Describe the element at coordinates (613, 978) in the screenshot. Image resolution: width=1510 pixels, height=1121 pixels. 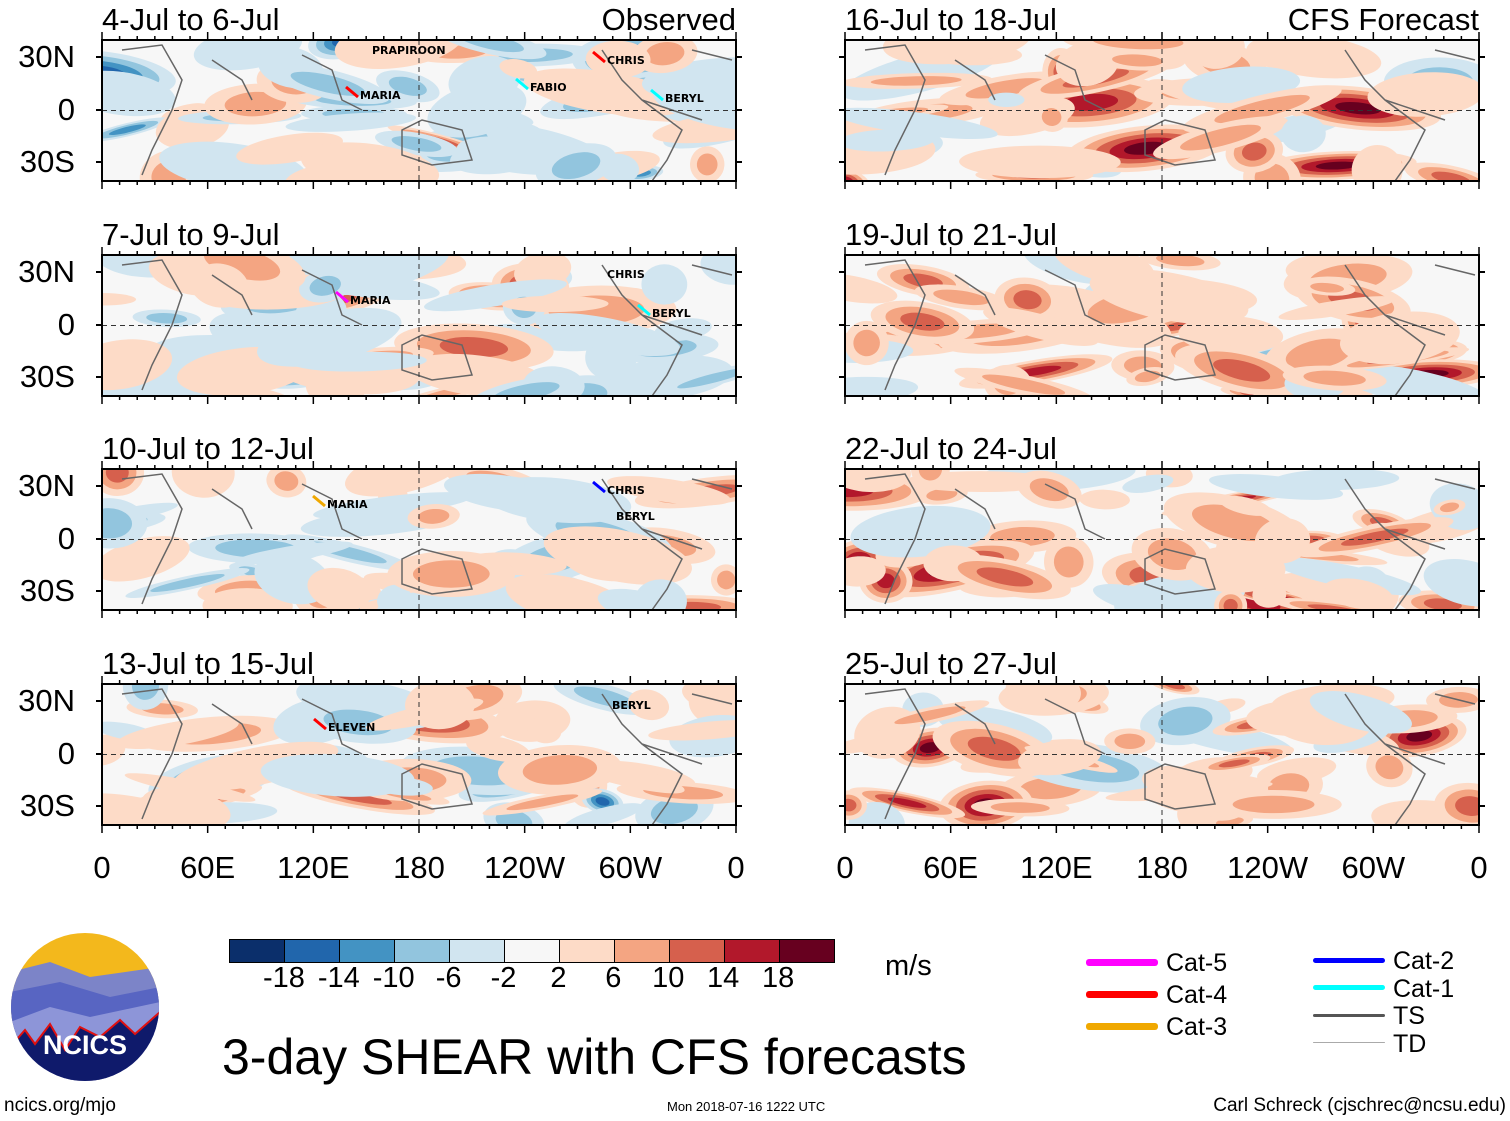
I see `colorbar-label: 6` at that location.